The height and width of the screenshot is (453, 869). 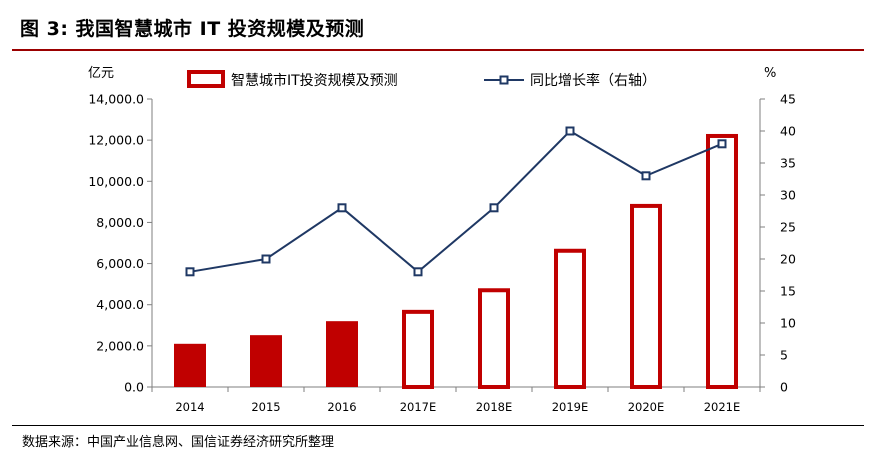 What do you see at coordinates (190, 272) in the screenshot?
I see `growth-point-2014` at bounding box center [190, 272].